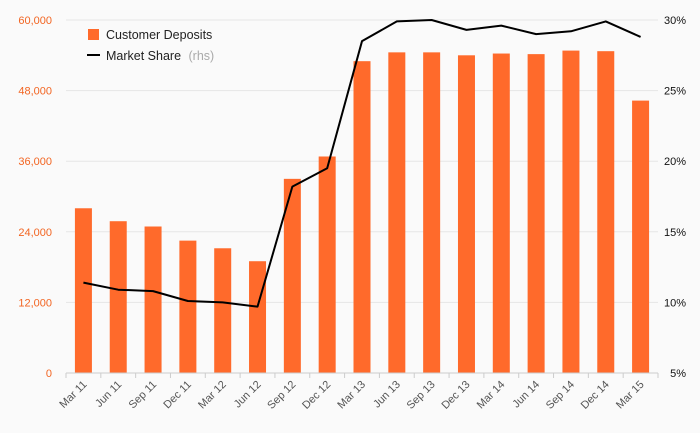 The height and width of the screenshot is (433, 700). I want to click on x-tick-label: Mar 15, so click(630, 395).